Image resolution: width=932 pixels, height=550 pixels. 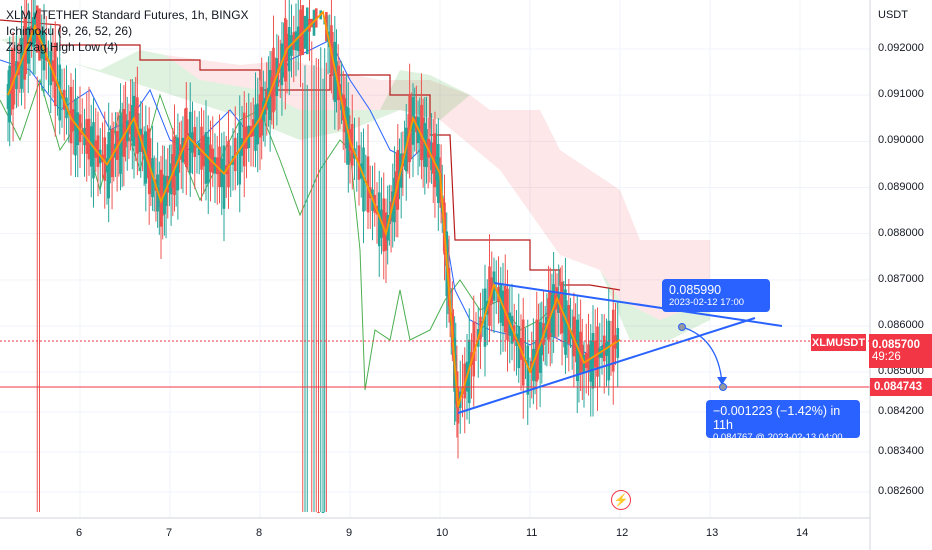 I want to click on legend-zigzag: Zig Zag High Low (4), so click(x=62, y=47).